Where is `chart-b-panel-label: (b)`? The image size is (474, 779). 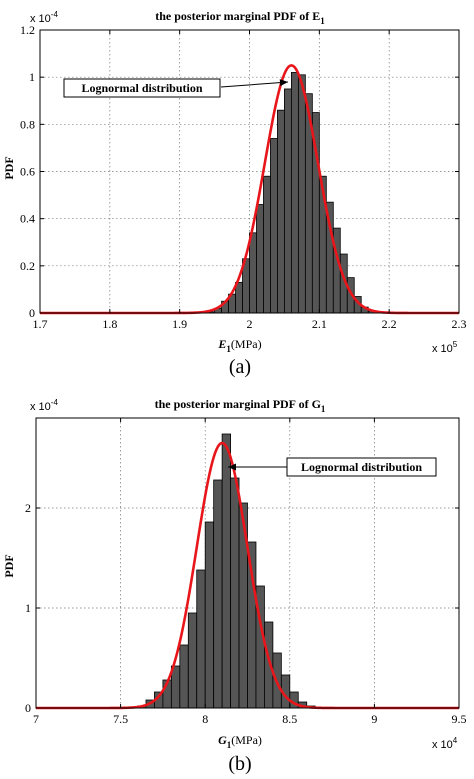 chart-b-panel-label: (b) is located at coordinates (239, 764).